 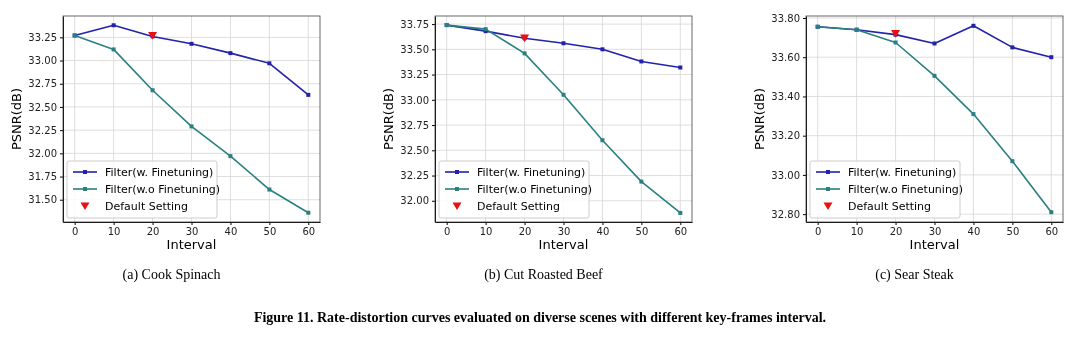 What do you see at coordinates (540, 317) in the screenshot?
I see `caption: Figure 11. Rate-distortion curves evaluated on diverse scenes with different key-frames interval.` at bounding box center [540, 317].